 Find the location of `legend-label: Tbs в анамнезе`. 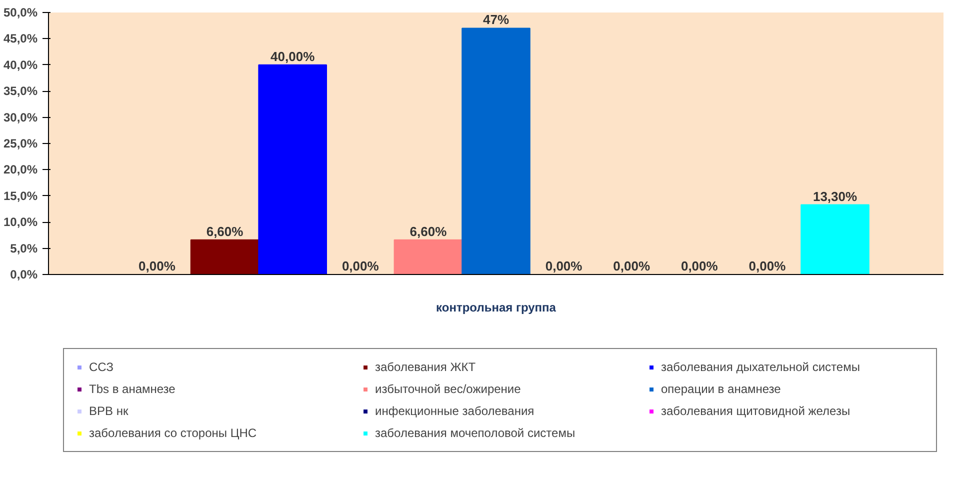

legend-label: Tbs в анамнезе is located at coordinates (132, 388).